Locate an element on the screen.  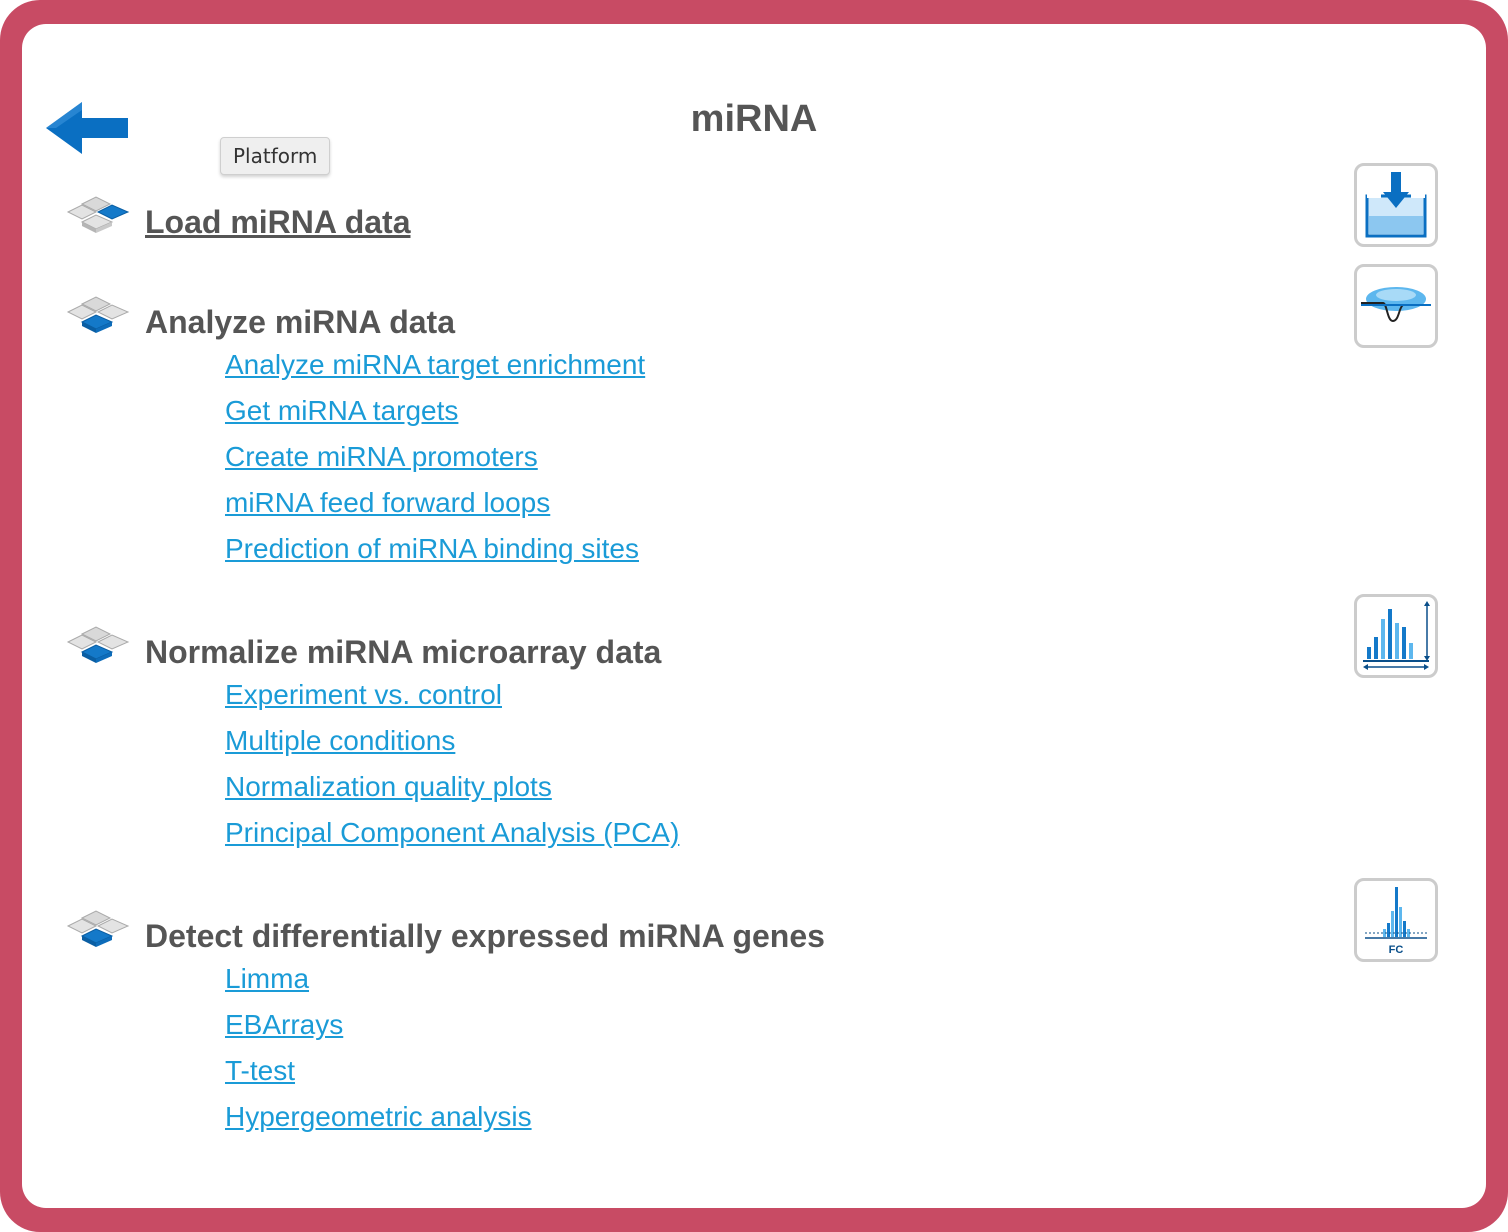
hypergeometric-analysis-link: Hypergeometric analysis is located at coordinates (378, 1116).